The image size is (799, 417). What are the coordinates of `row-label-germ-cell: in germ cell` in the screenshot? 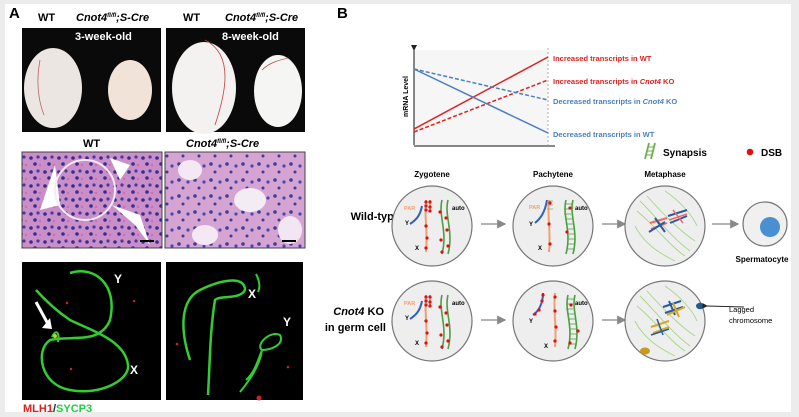 It's located at (355, 328).